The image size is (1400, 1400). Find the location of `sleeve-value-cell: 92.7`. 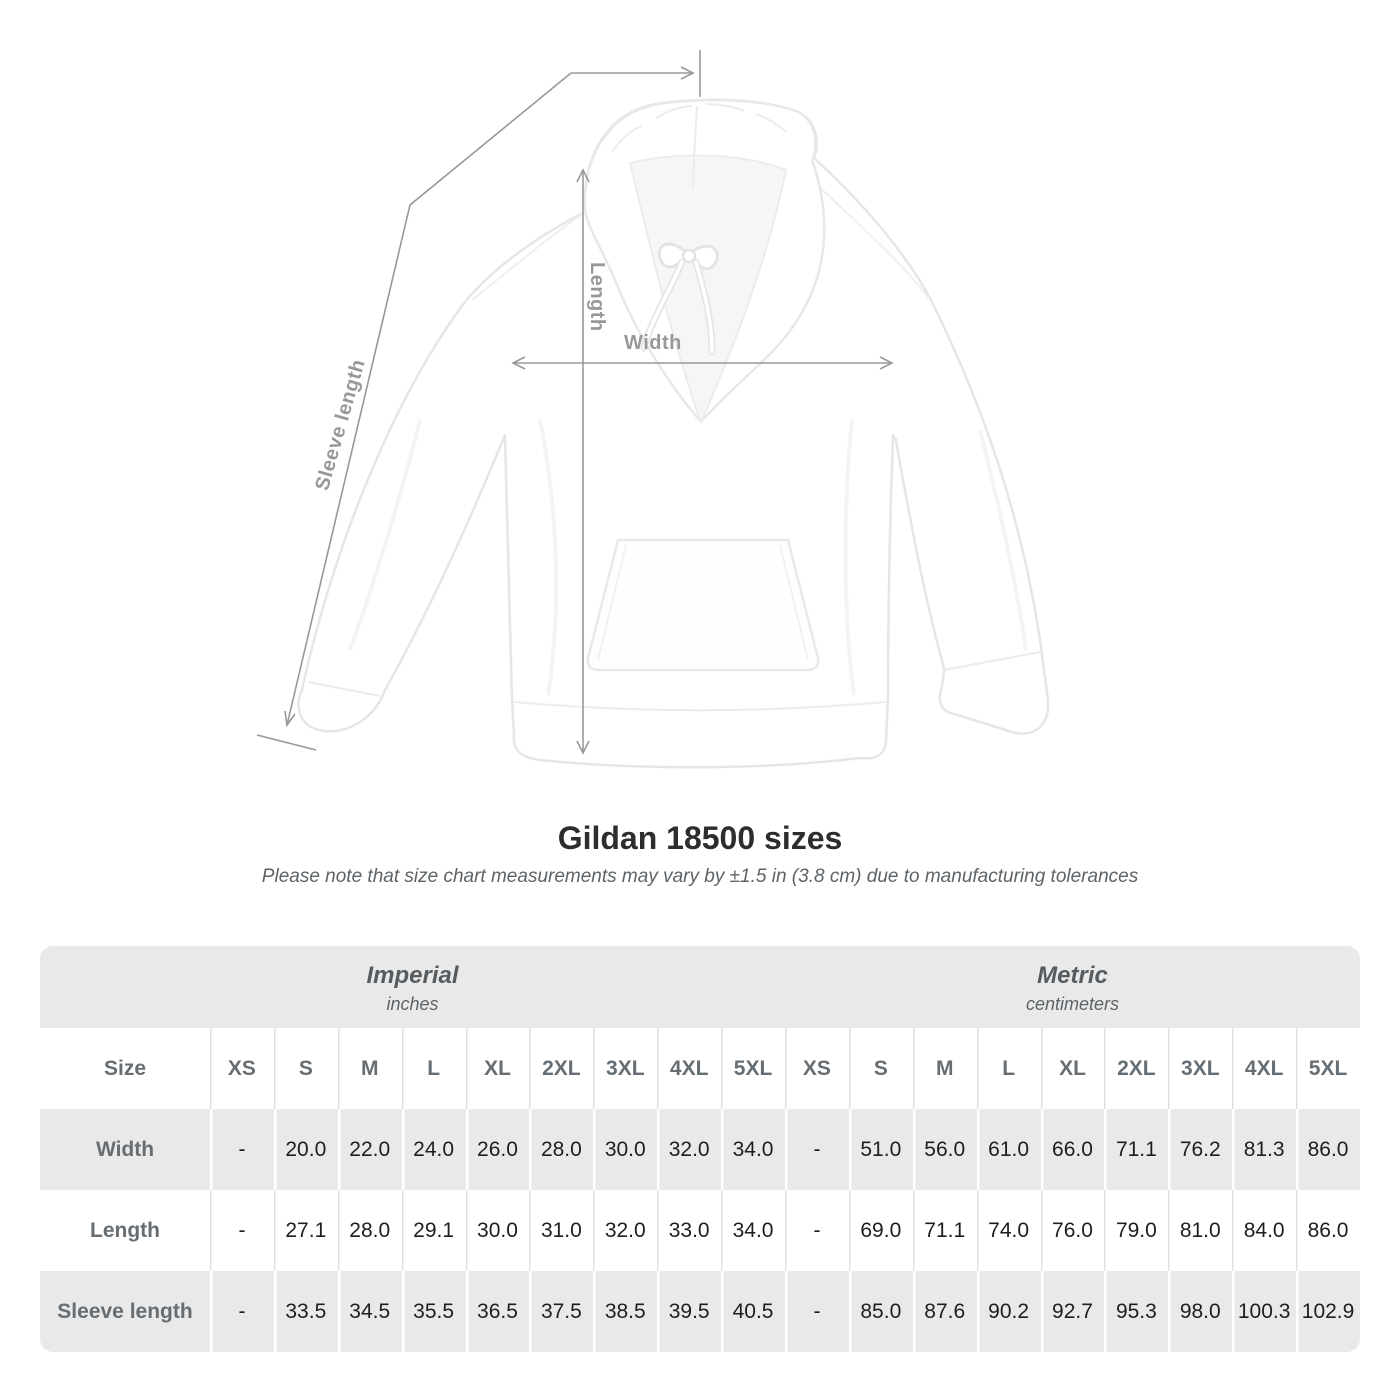

sleeve-value-cell: 92.7 is located at coordinates (1073, 1311).